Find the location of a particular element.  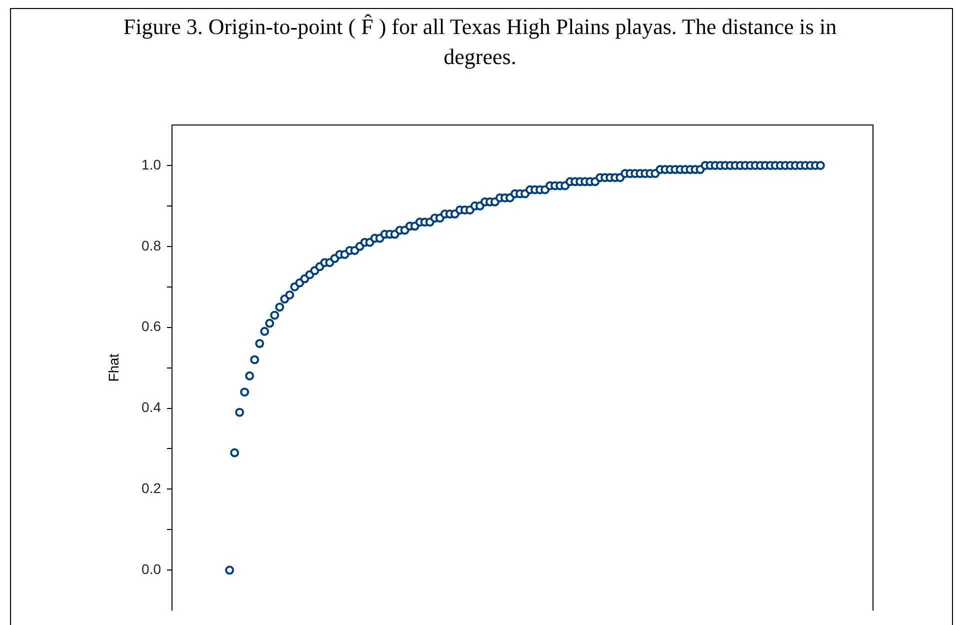

y-tick-label: 1.0 is located at coordinates (152, 164).